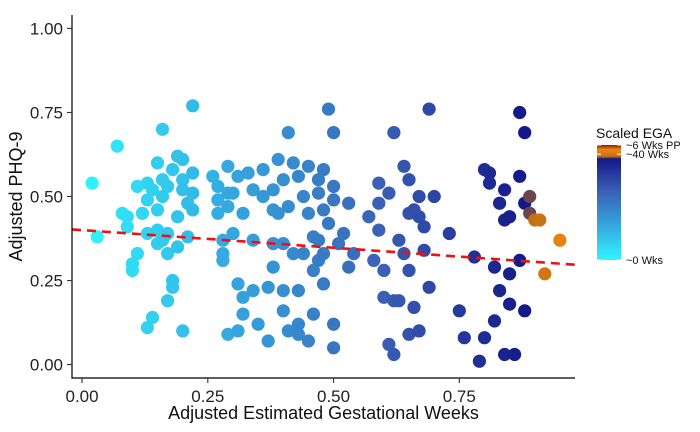 The height and width of the screenshot is (432, 700). What do you see at coordinates (634, 133) in the screenshot?
I see `legend-title: Scaled EGA` at bounding box center [634, 133].